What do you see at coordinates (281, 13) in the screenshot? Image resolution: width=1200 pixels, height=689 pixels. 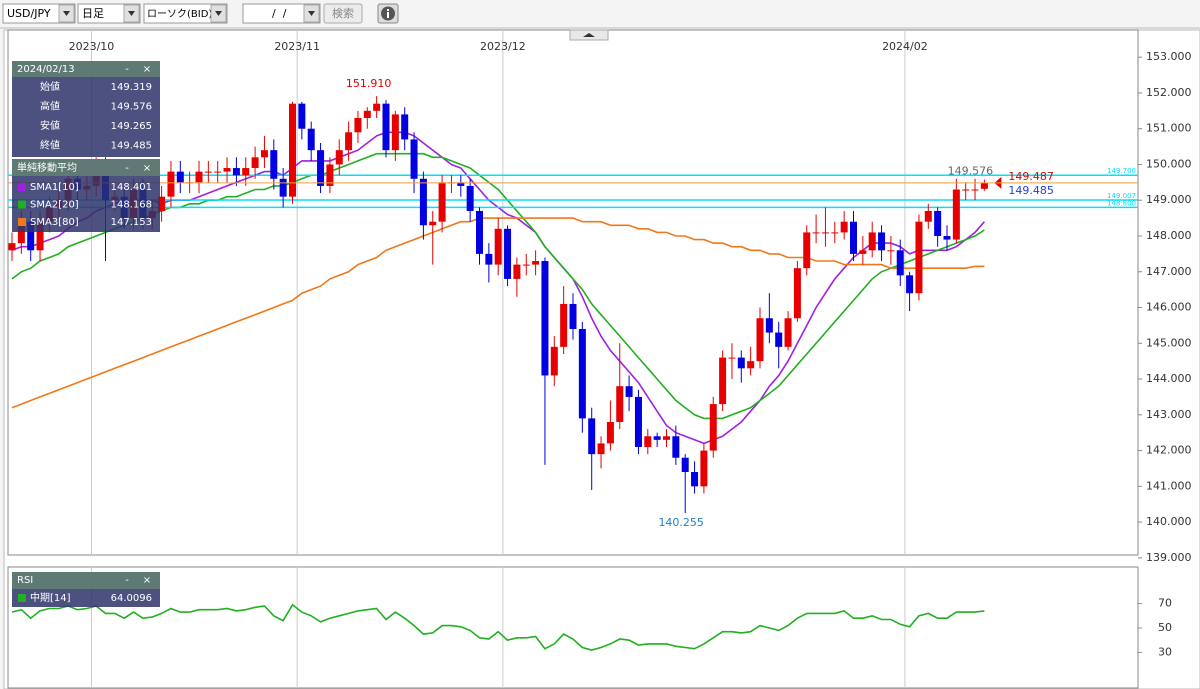 I see `date-input` at bounding box center [281, 13].